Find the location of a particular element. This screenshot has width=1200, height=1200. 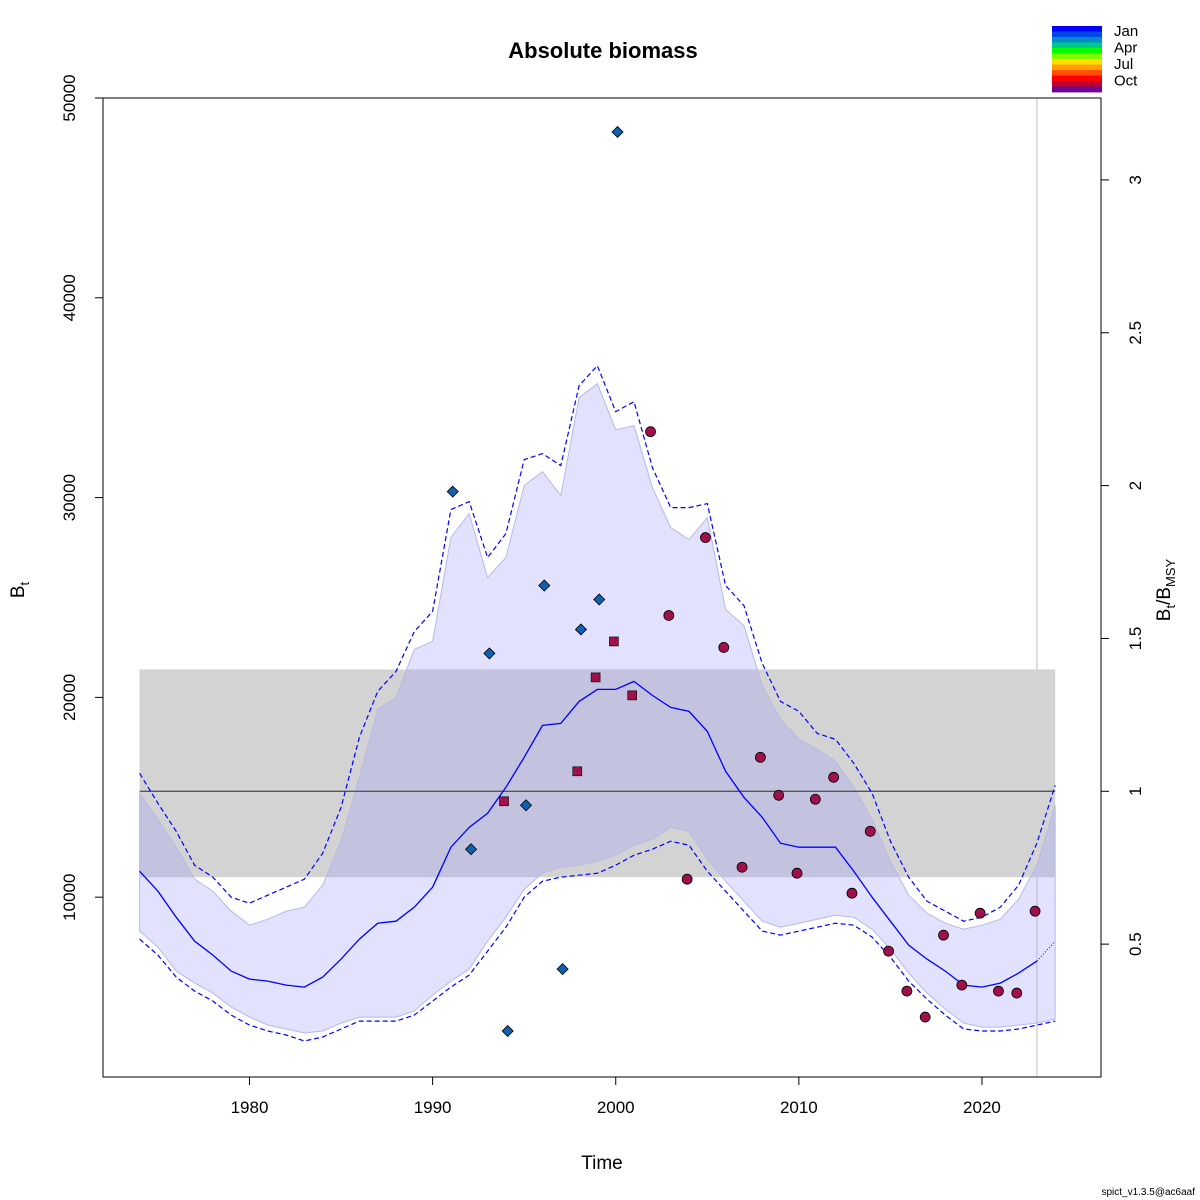

x-tick-label: 2020 is located at coordinates (982, 1107).